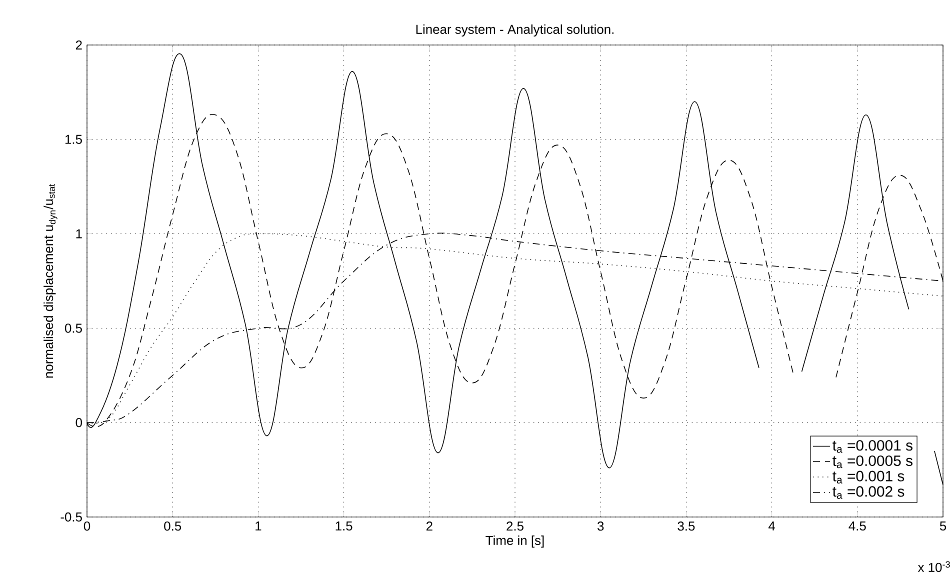 Image resolution: width=951 pixels, height=584 pixels. What do you see at coordinates (515, 542) in the screenshot?
I see `x-axis-title: Time in [s]` at bounding box center [515, 542].